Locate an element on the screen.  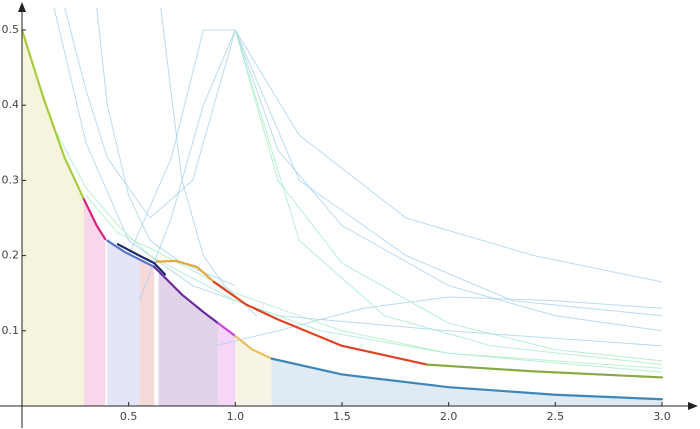
x-tick-label: 2.5 is located at coordinates (556, 416).